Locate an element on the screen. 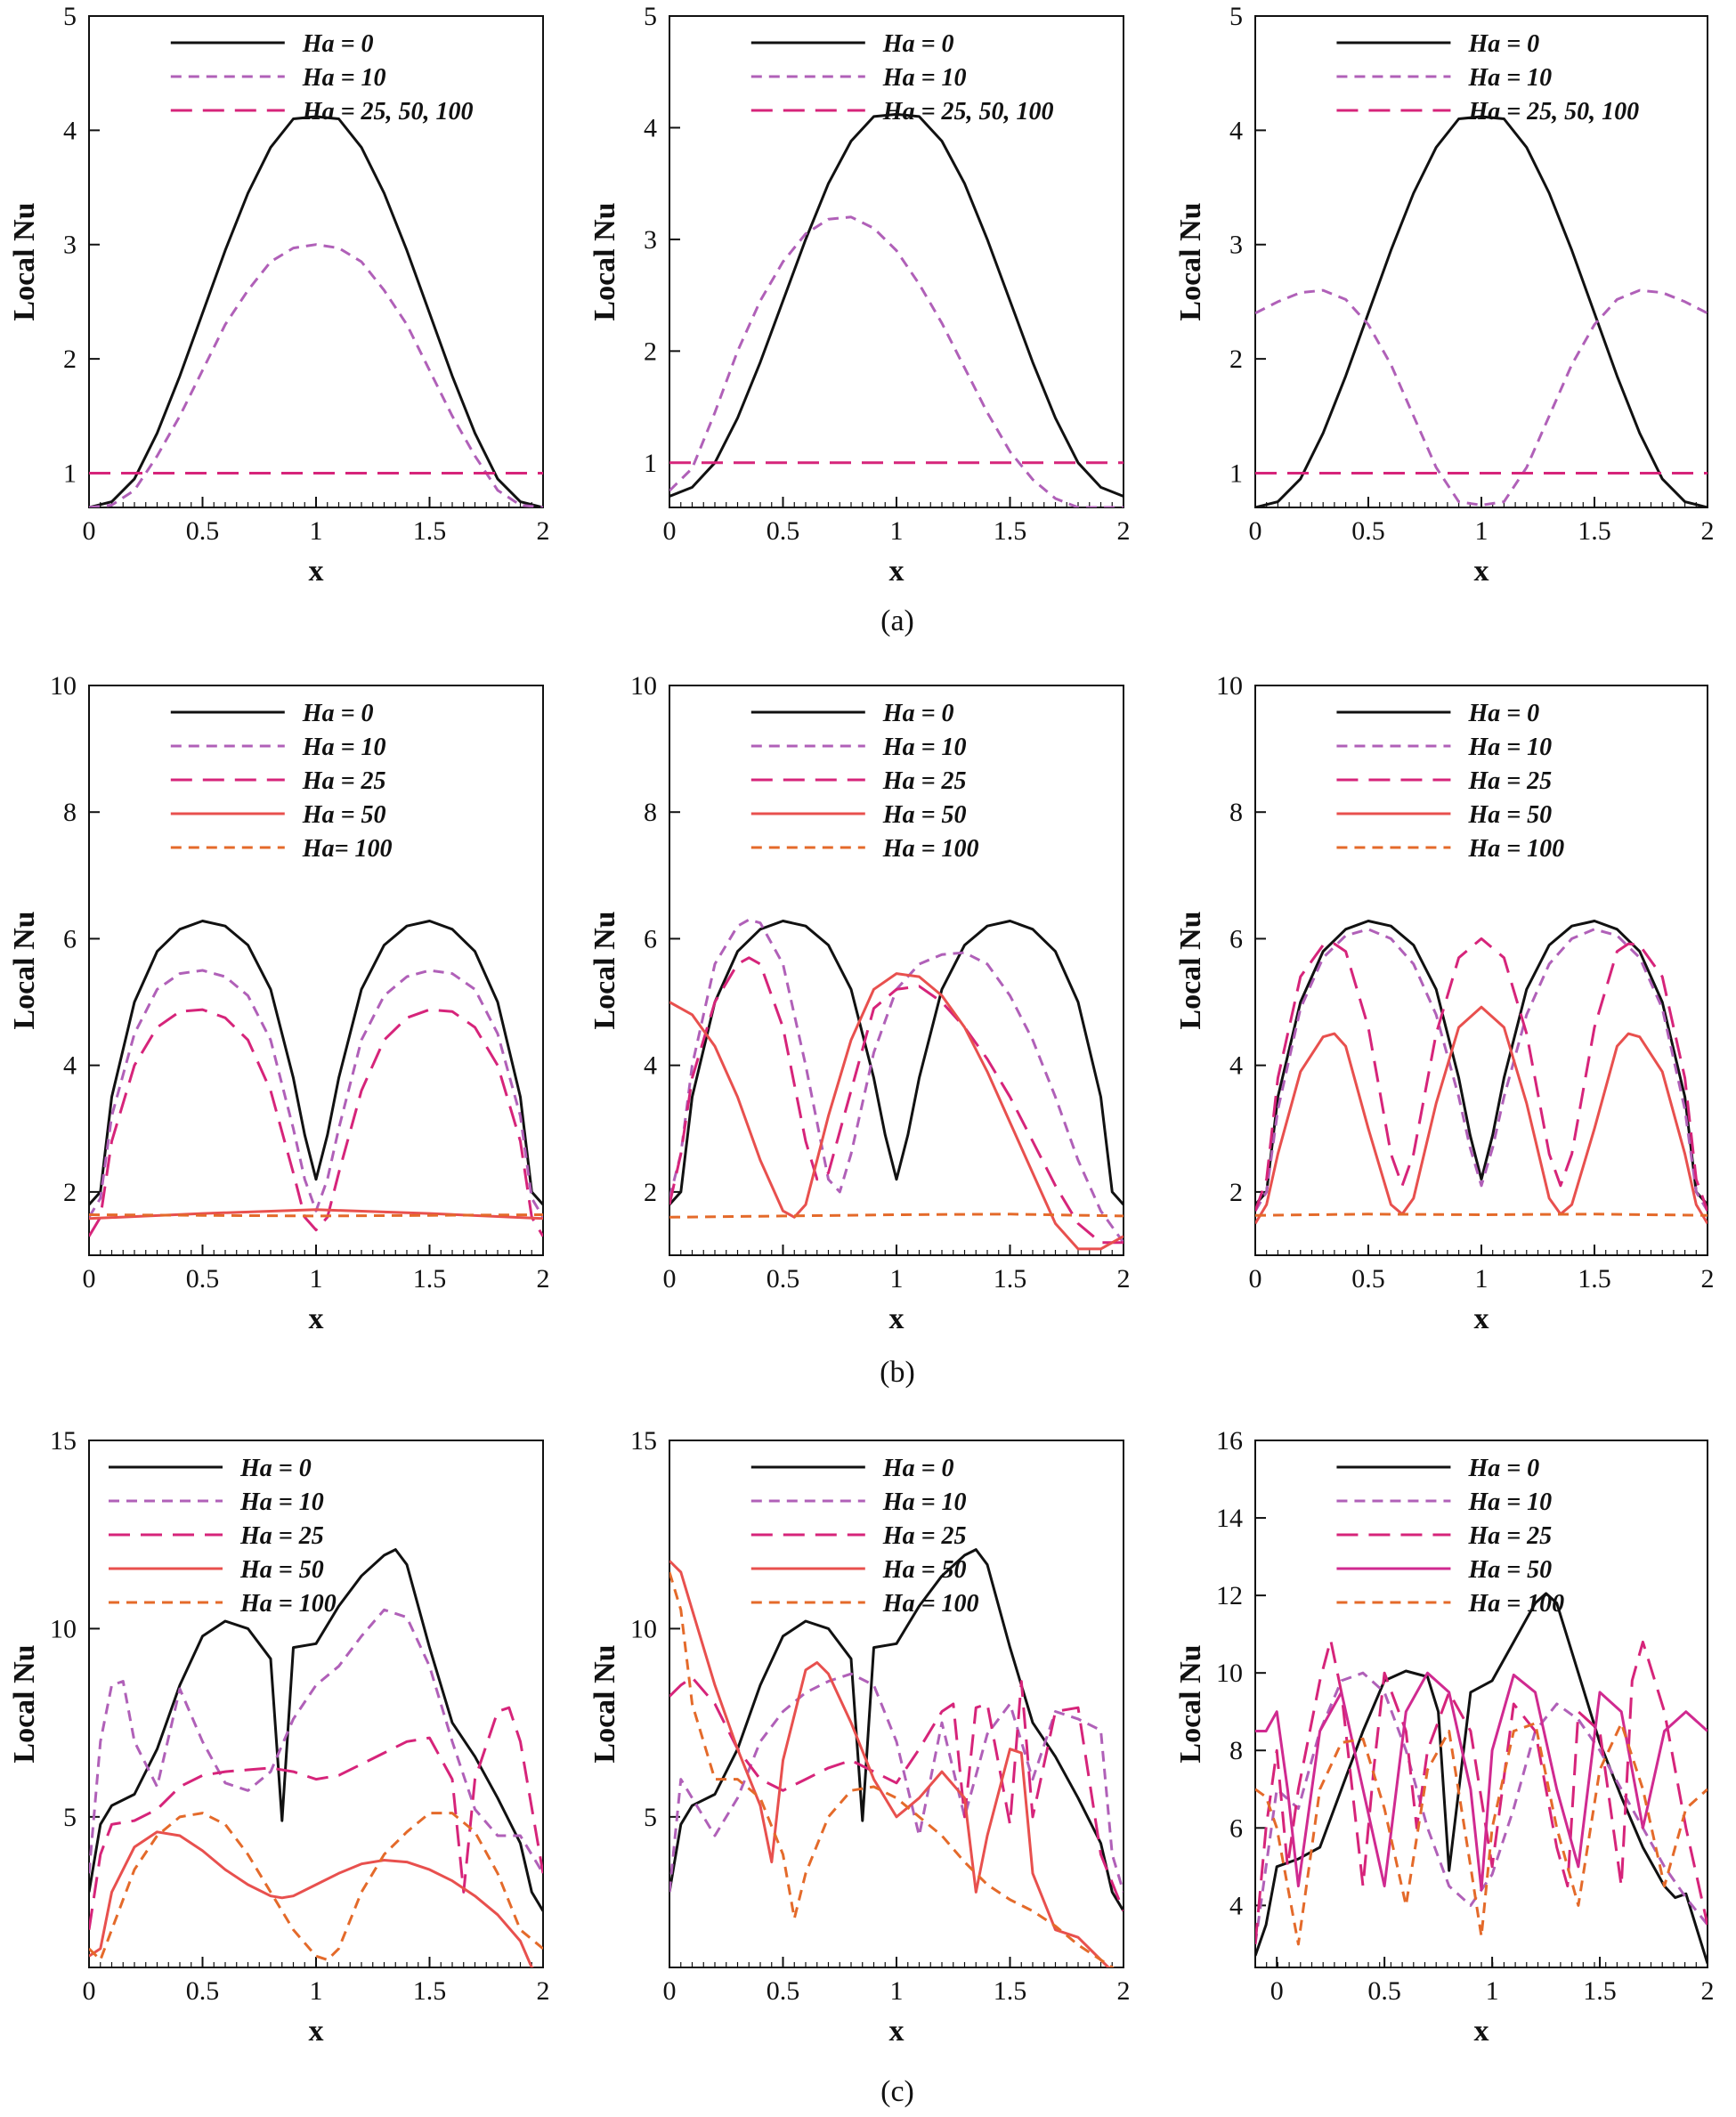 This screenshot has height=2117, width=1736. y-axis-label: Local Nu is located at coordinates (24, 1704).